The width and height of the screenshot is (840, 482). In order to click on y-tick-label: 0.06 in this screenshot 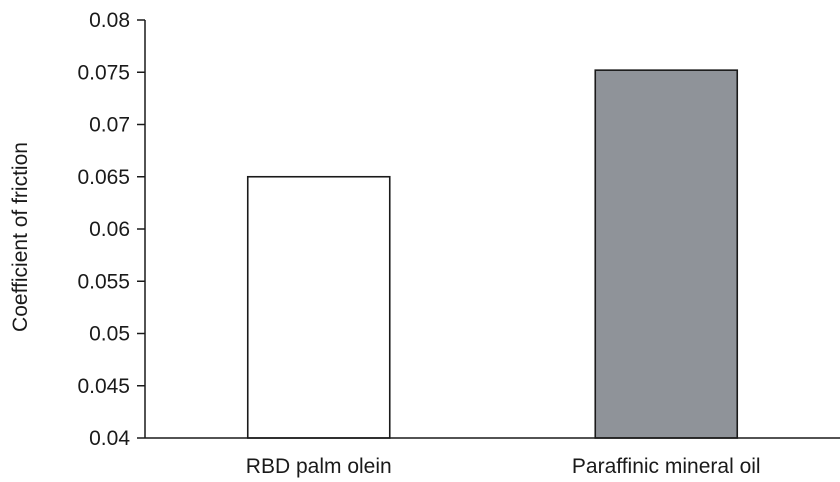, I will do `click(109, 229)`.